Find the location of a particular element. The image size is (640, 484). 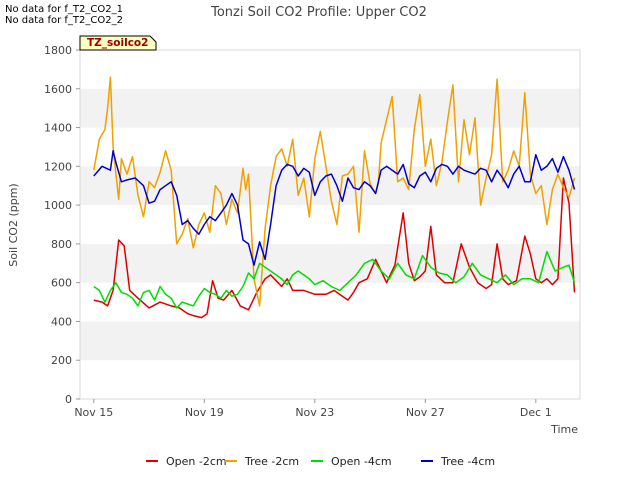

y-axis-label: Soil CO2 (ppm) is located at coordinates (13, 224).